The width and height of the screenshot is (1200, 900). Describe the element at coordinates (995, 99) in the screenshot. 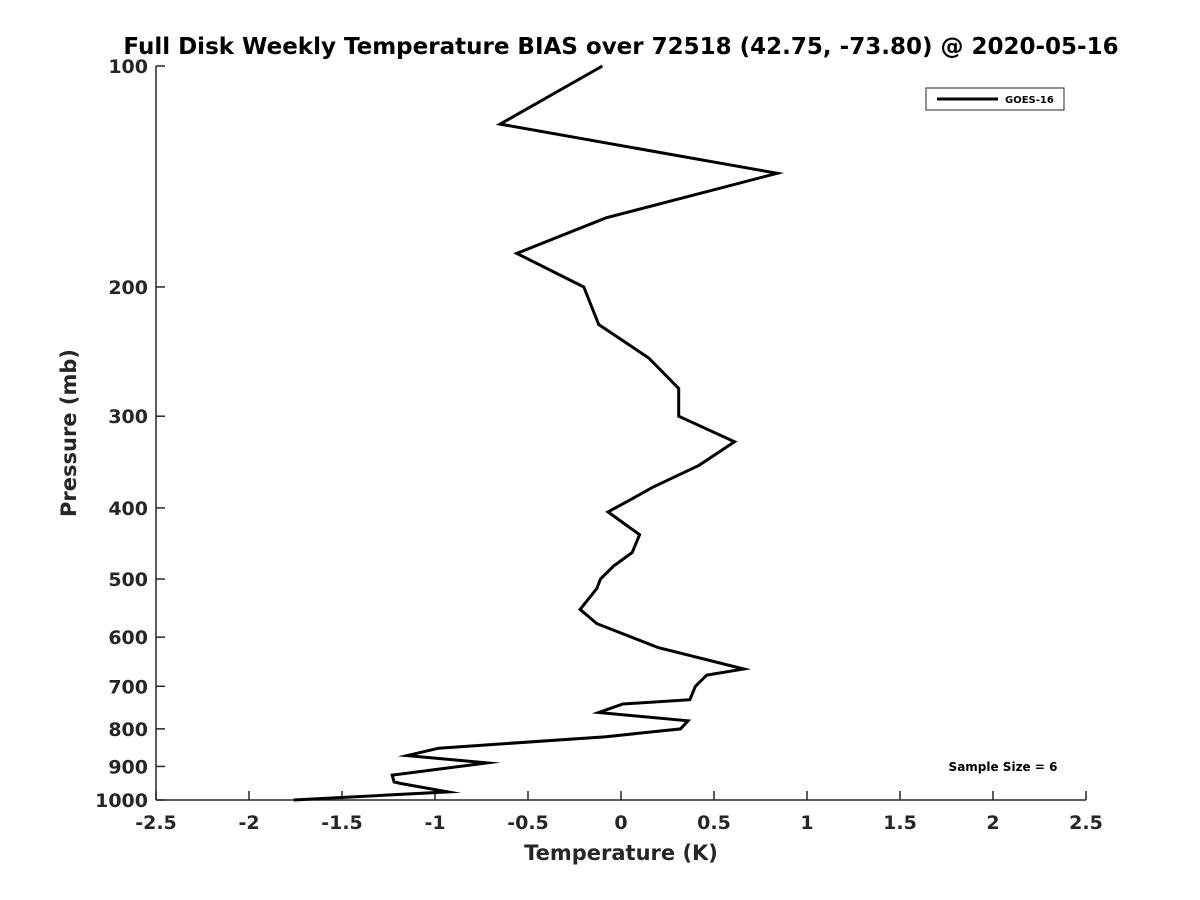

I see `legend: GOES-16` at that location.